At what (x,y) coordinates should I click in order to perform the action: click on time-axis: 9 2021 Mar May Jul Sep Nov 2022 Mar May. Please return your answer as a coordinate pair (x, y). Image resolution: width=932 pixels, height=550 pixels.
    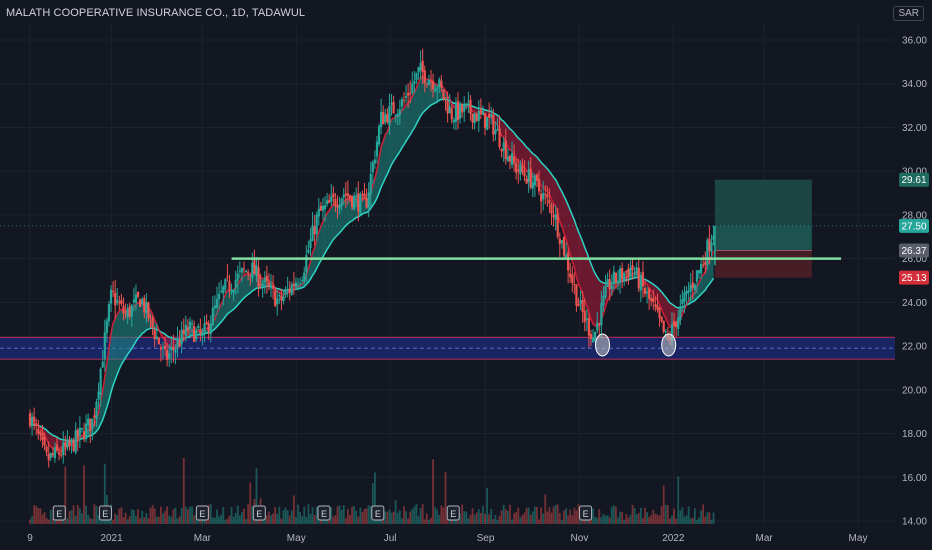
    Looking at the image, I should click on (466, 539).